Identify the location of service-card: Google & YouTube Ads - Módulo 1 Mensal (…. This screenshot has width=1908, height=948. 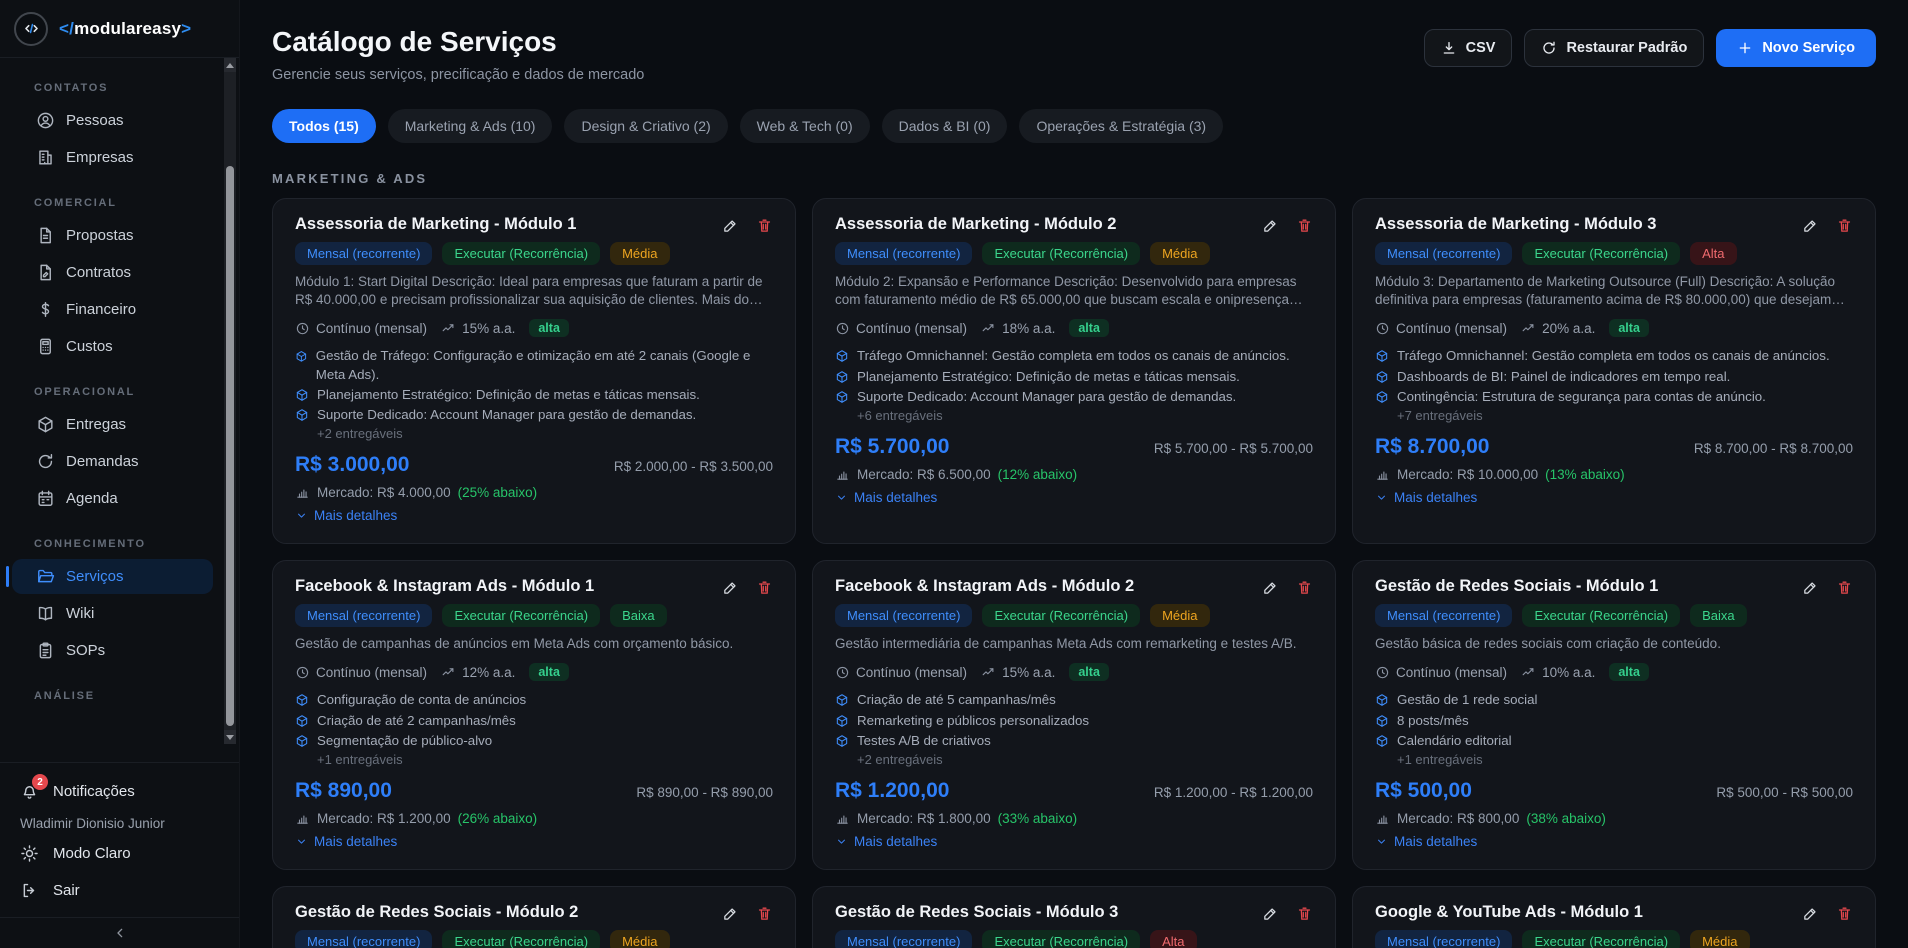
(1614, 917).